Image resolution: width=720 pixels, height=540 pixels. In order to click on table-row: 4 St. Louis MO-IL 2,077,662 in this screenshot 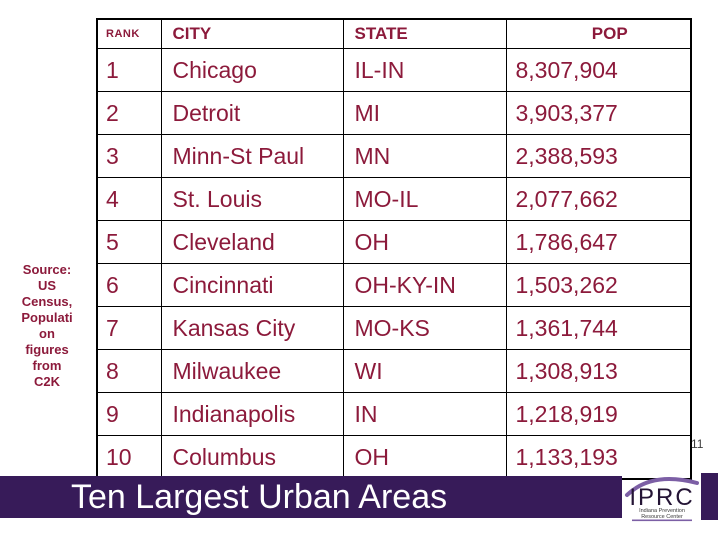, I will do `click(394, 199)`.